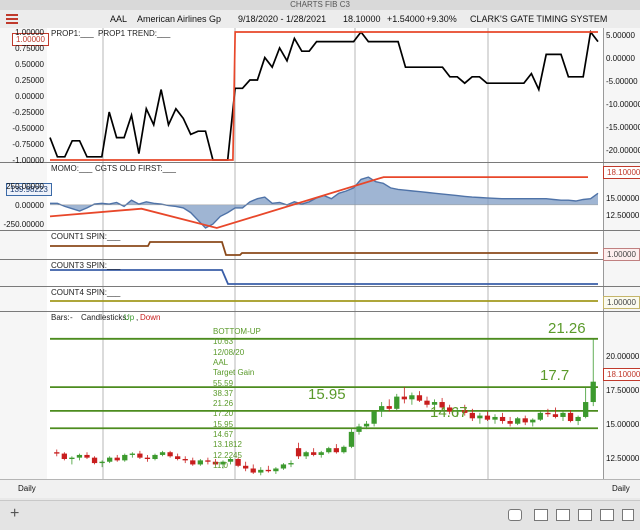 This screenshot has width=640, height=530. What do you see at coordinates (563, 515) in the screenshot?
I see `bar-chart-icon` at bounding box center [563, 515].